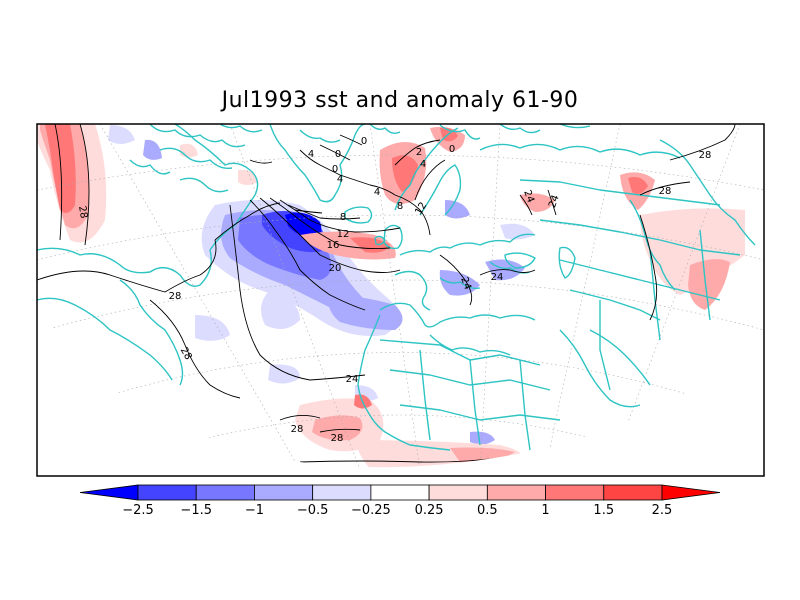  Describe the element at coordinates (313, 510) in the screenshot. I see `colorbar-label: −0.5` at that location.